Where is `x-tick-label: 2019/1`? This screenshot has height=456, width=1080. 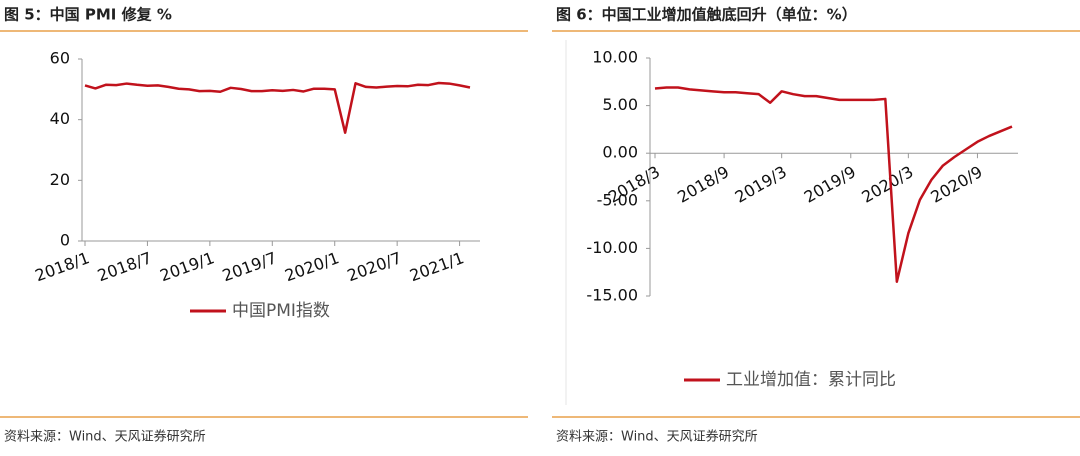
x-tick-label: 2019/1 is located at coordinates (186, 266).